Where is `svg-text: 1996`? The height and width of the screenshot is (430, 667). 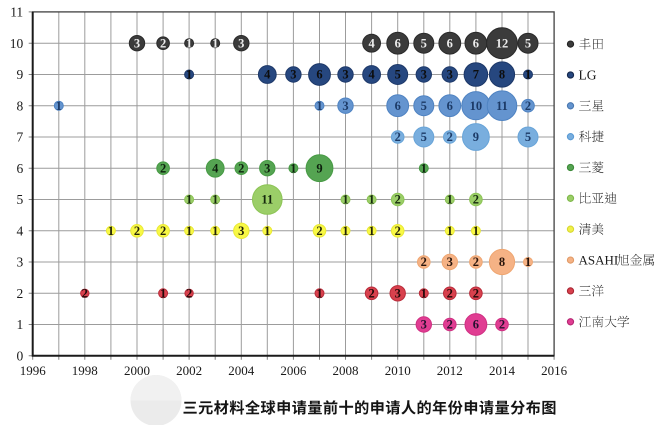 svg-text: 1996 is located at coordinates (33, 370).